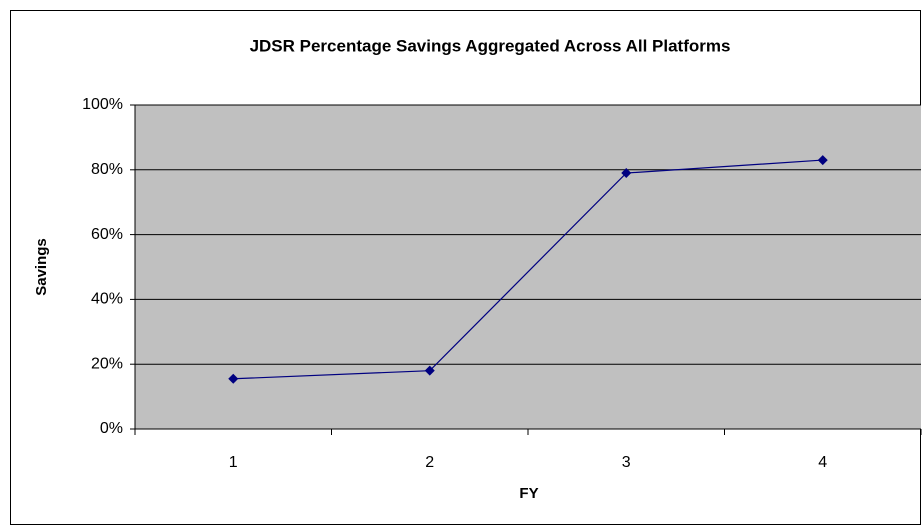 Image resolution: width=922 pixels, height=525 pixels. What do you see at coordinates (626, 462) in the screenshot?
I see `x-tick-label: 3` at bounding box center [626, 462].